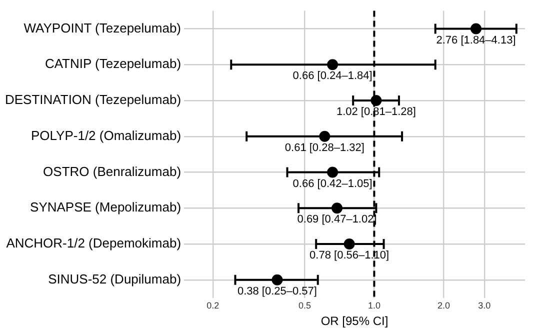  I want to click on x-tick-label: 0.2, so click(213, 305).